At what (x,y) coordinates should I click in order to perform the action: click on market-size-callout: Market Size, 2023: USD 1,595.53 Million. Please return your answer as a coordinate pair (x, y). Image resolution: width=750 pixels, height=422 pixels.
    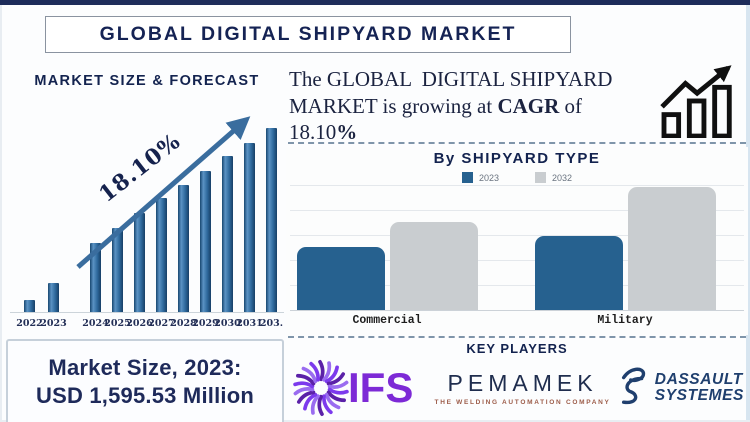
    Looking at the image, I should click on (145, 380).